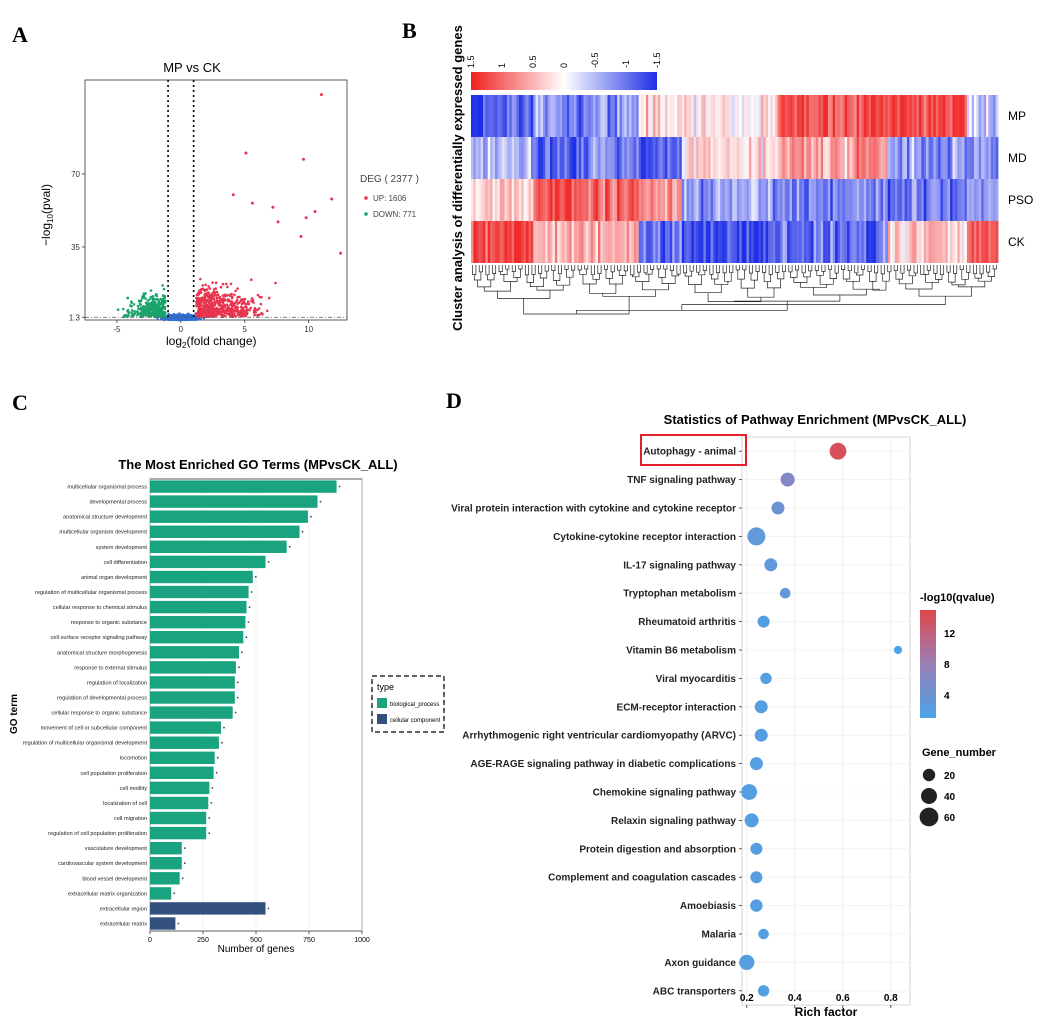 The height and width of the screenshot is (1024, 1038). Describe the element at coordinates (928, 664) in the screenshot. I see `qvalue-colorbar` at that location.